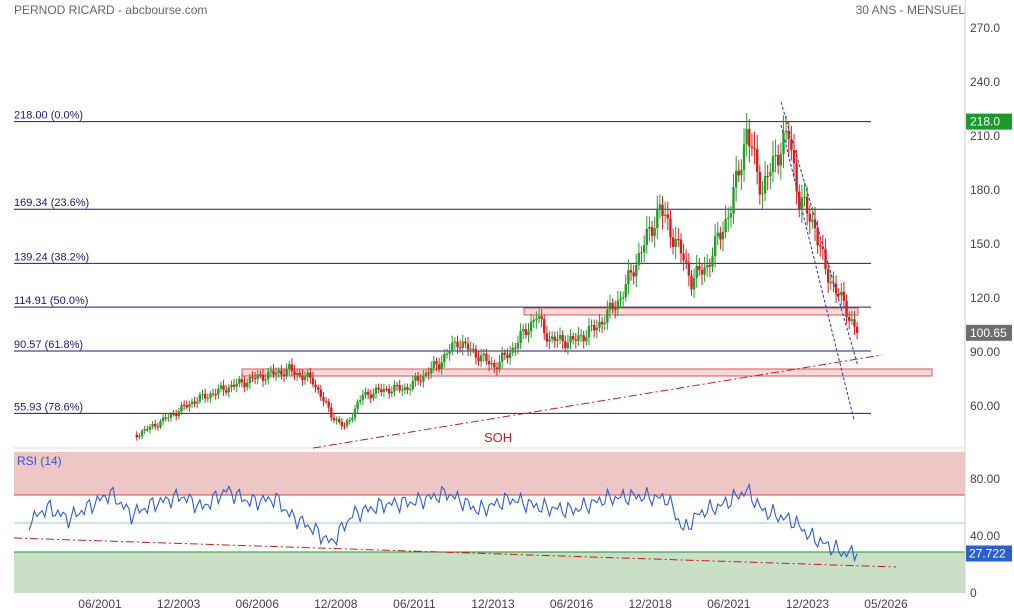 The width and height of the screenshot is (1014, 613). Describe the element at coordinates (651, 604) in the screenshot. I see `time-tick-label: 12/2018` at that location.